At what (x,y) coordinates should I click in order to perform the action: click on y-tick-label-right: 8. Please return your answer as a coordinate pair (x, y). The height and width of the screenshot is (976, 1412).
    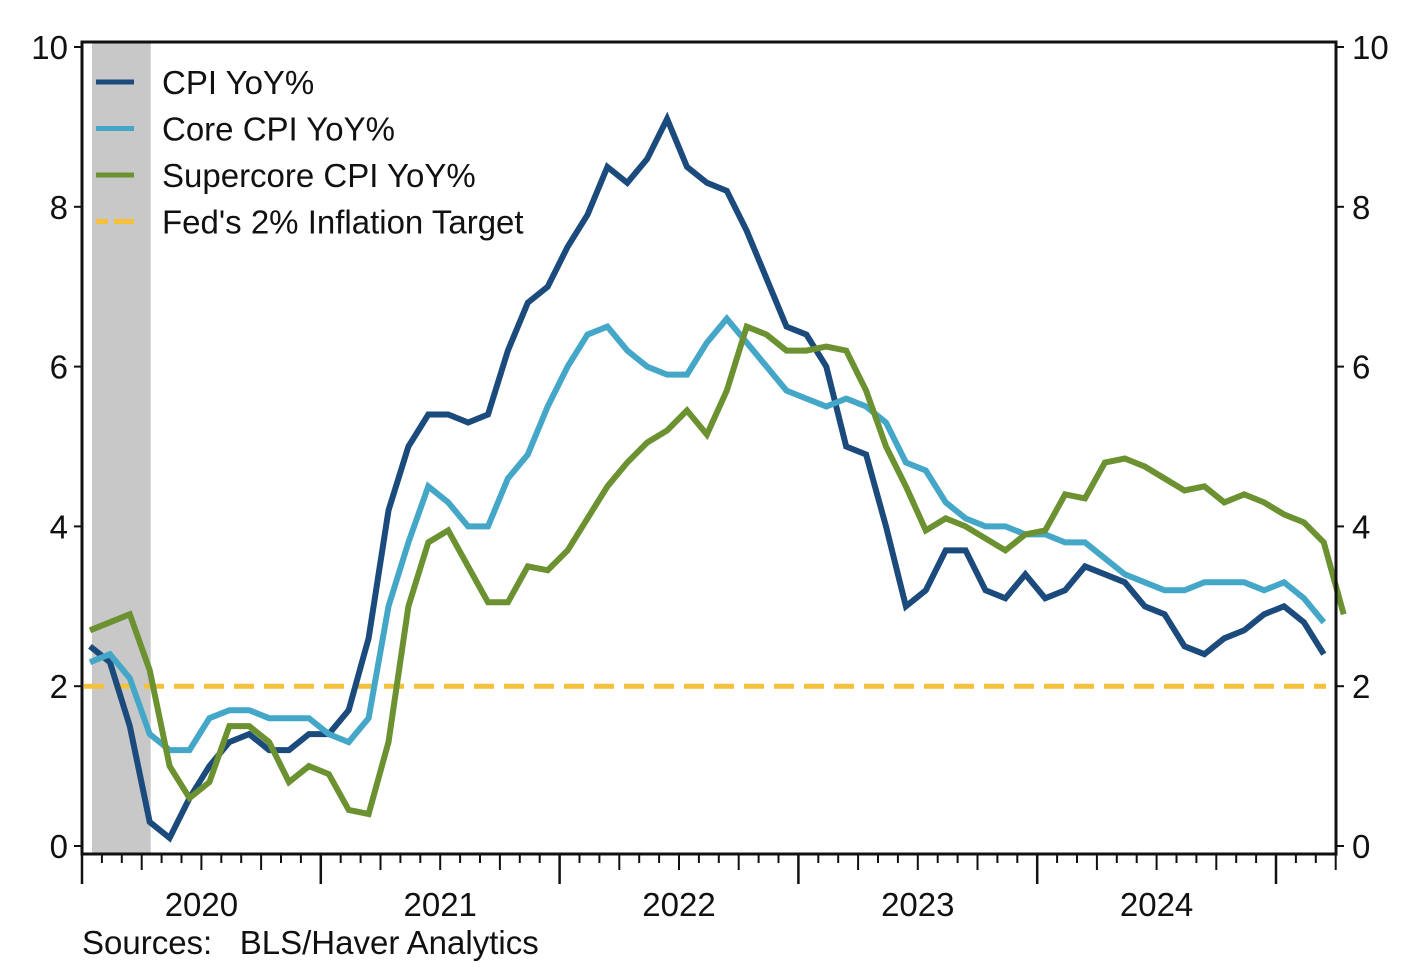
    Looking at the image, I should click on (1361, 207).